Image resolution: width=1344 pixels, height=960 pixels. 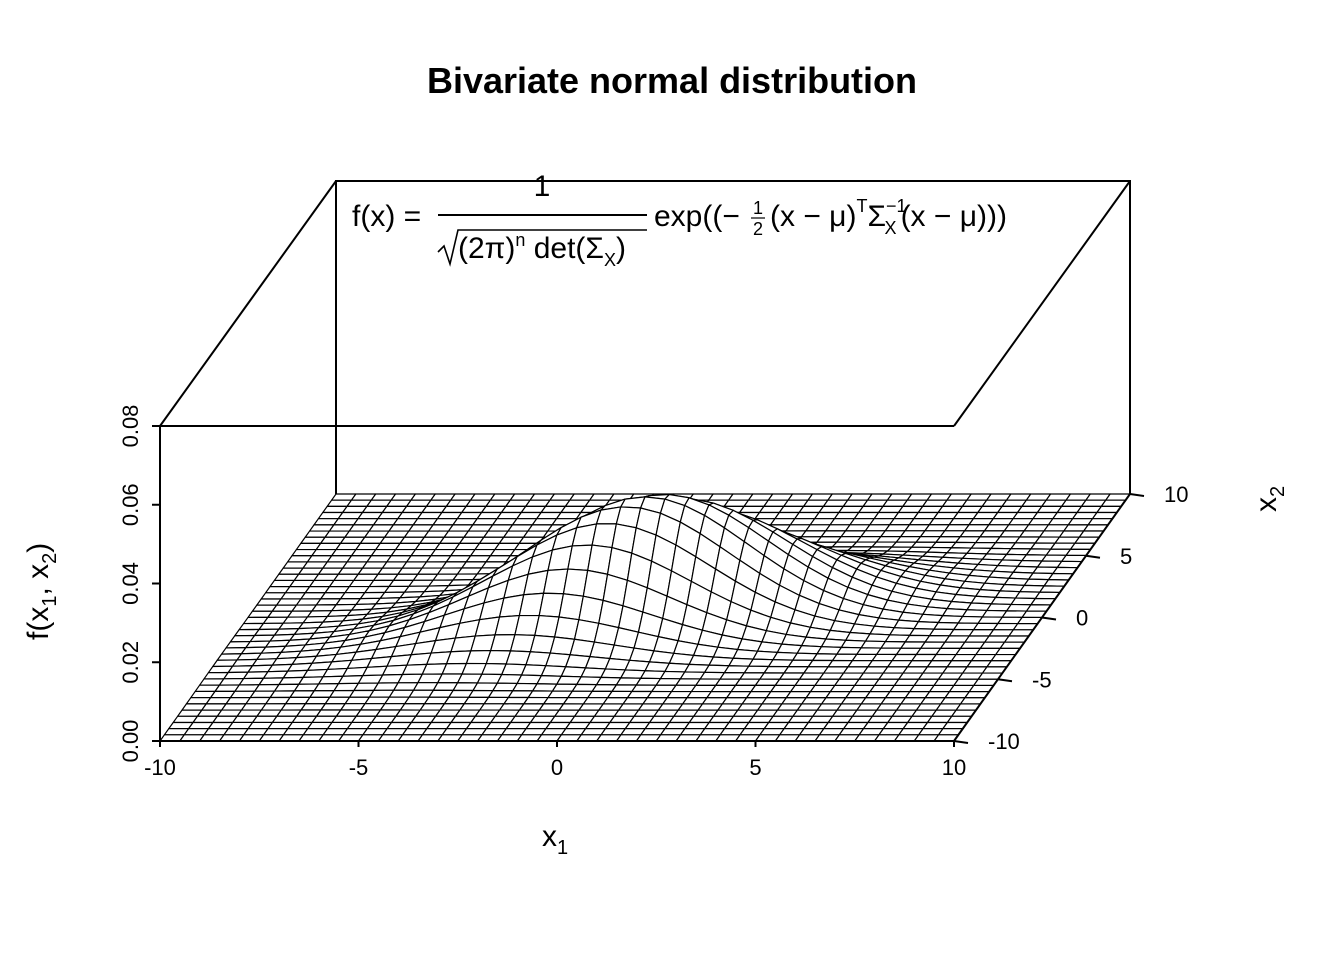 I want to click on y-tick-label: -10, so click(x=1004, y=741).